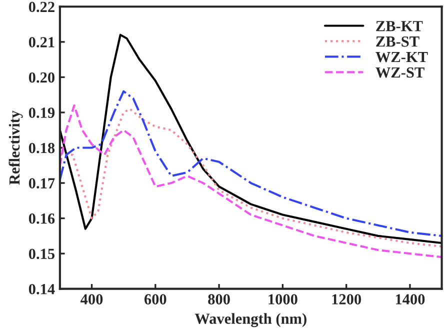 This screenshot has height=332, width=444. What do you see at coordinates (41, 148) in the screenshot?
I see `y-tick-label: 0.18` at bounding box center [41, 148].